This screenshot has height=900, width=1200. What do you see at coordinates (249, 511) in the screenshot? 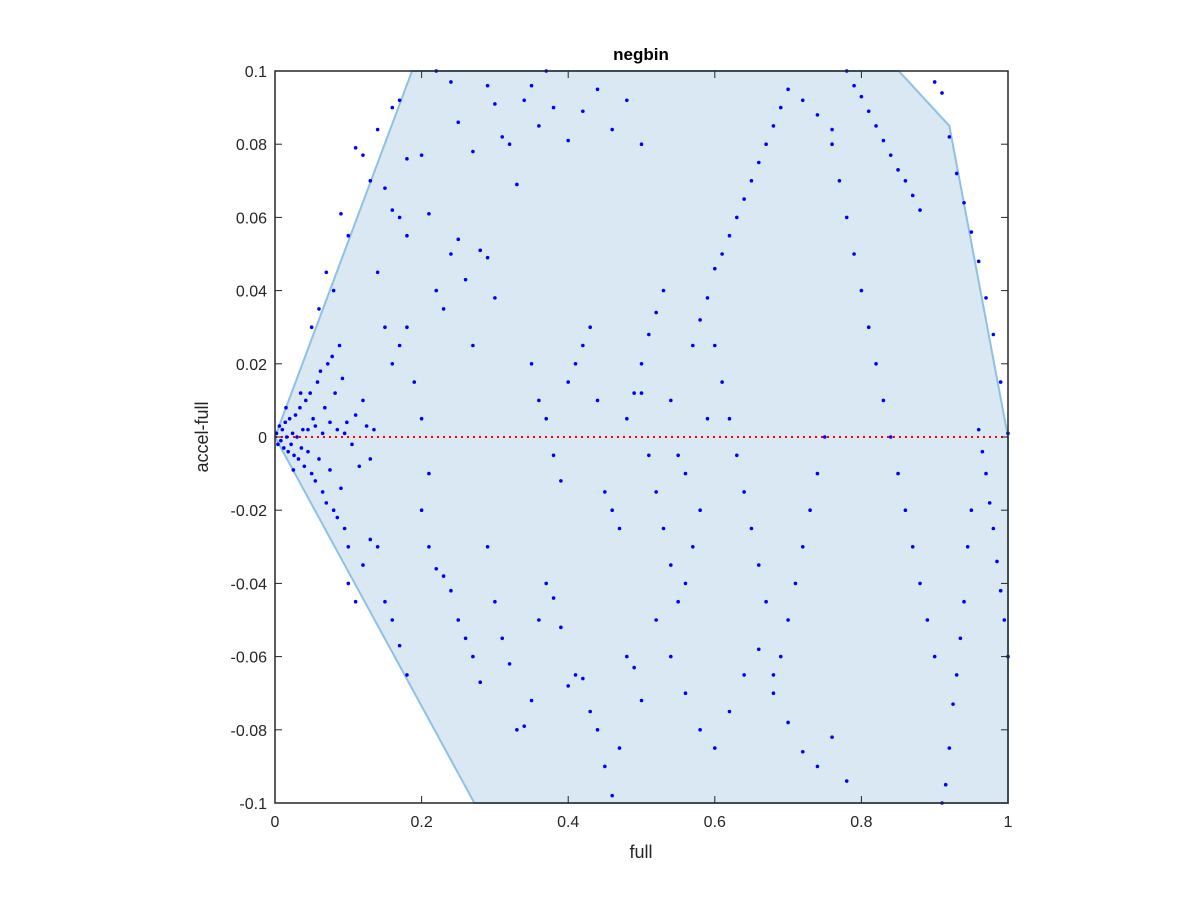
I see `y-tick-label: -0.02` at bounding box center [249, 511].